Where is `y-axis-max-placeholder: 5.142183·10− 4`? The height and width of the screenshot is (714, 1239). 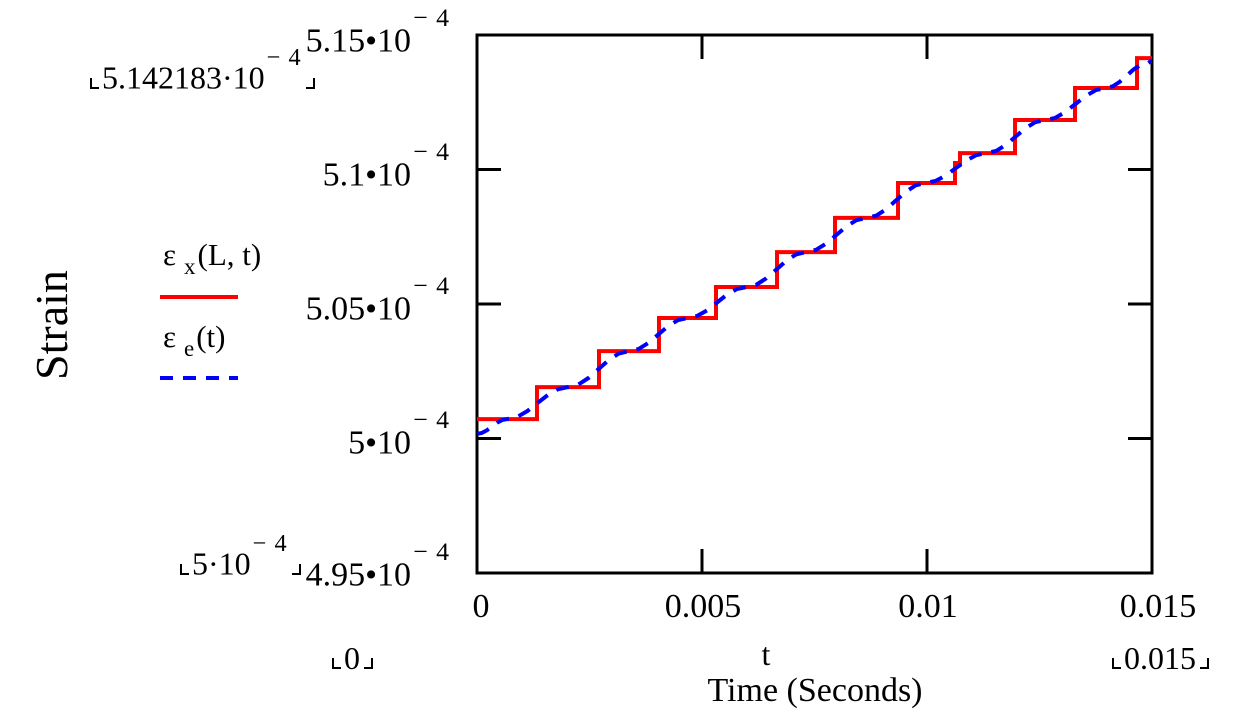 y-axis-max-placeholder: 5.142183·10− 4 is located at coordinates (202, 70).